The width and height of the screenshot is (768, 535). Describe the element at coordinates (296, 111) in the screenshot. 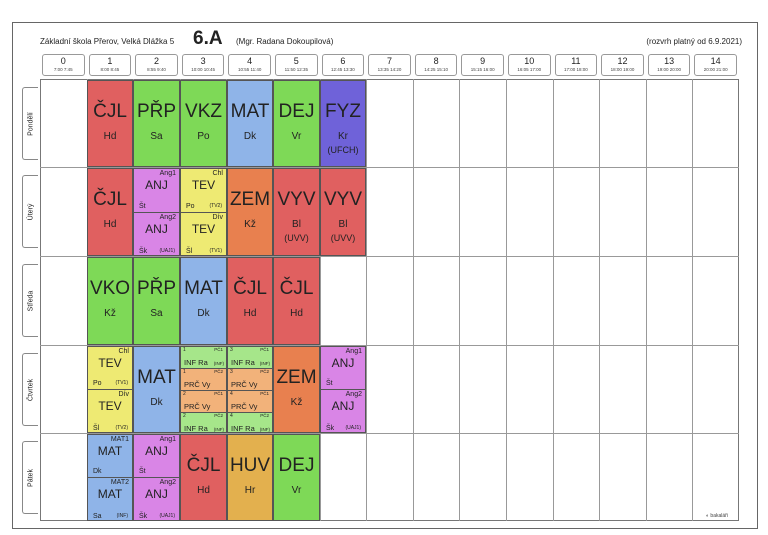

I see `subject: DEJ` at that location.